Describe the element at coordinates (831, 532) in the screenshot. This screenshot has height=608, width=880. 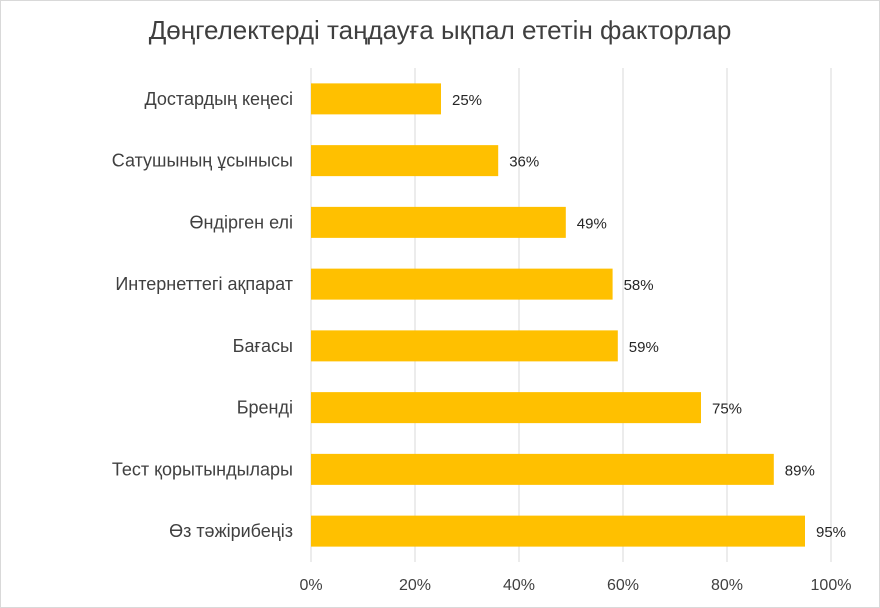
I see `data-label: 95%` at that location.